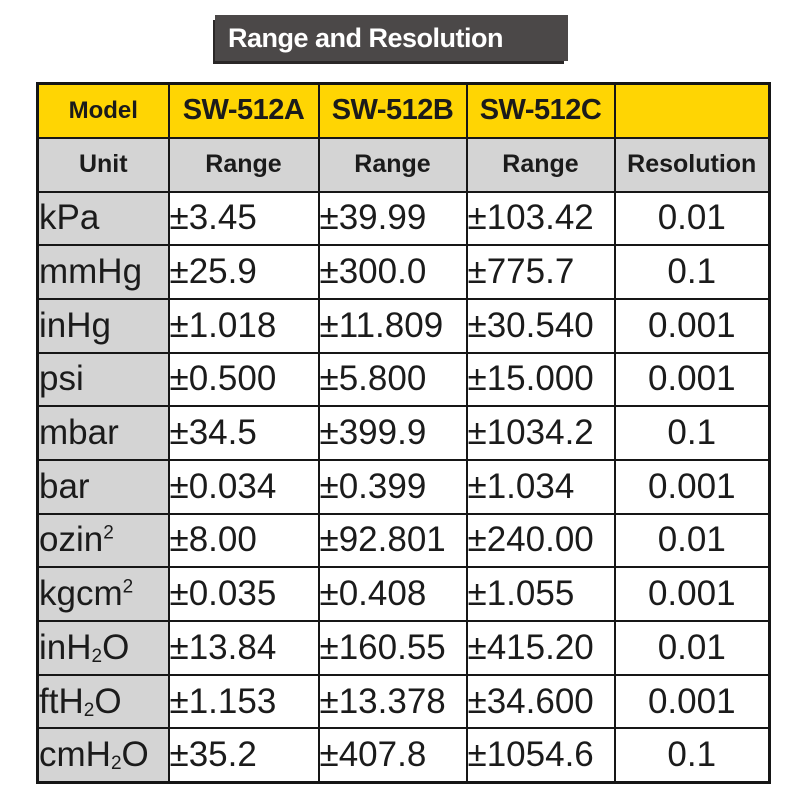 The width and height of the screenshot is (800, 800). Describe the element at coordinates (243, 110) in the screenshot. I see `model-name-cell: SW-512A` at that location.